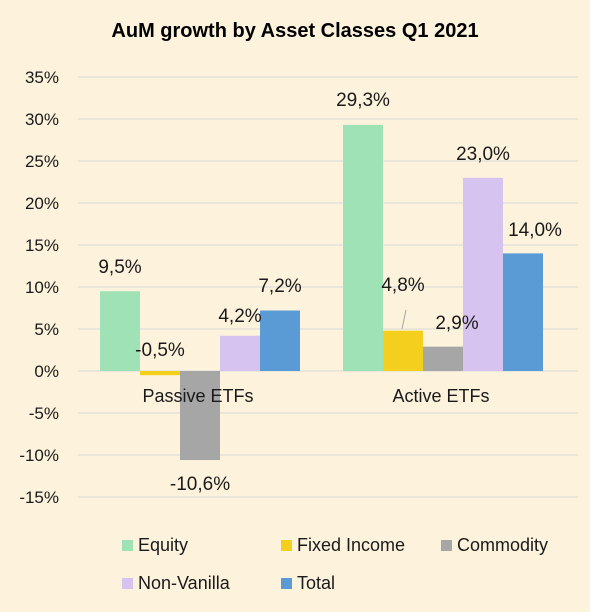  I want to click on data-label: 2,9%, so click(456, 323).